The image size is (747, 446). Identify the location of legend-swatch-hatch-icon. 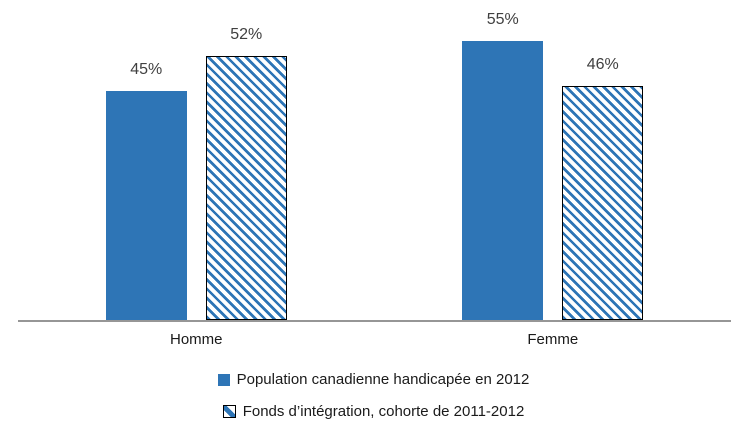
(229, 411).